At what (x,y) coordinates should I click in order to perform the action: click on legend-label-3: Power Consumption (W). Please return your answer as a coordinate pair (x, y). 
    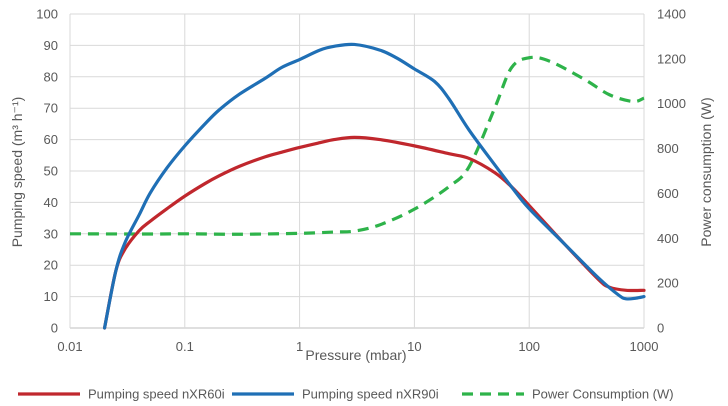
    Looking at the image, I should click on (603, 394).